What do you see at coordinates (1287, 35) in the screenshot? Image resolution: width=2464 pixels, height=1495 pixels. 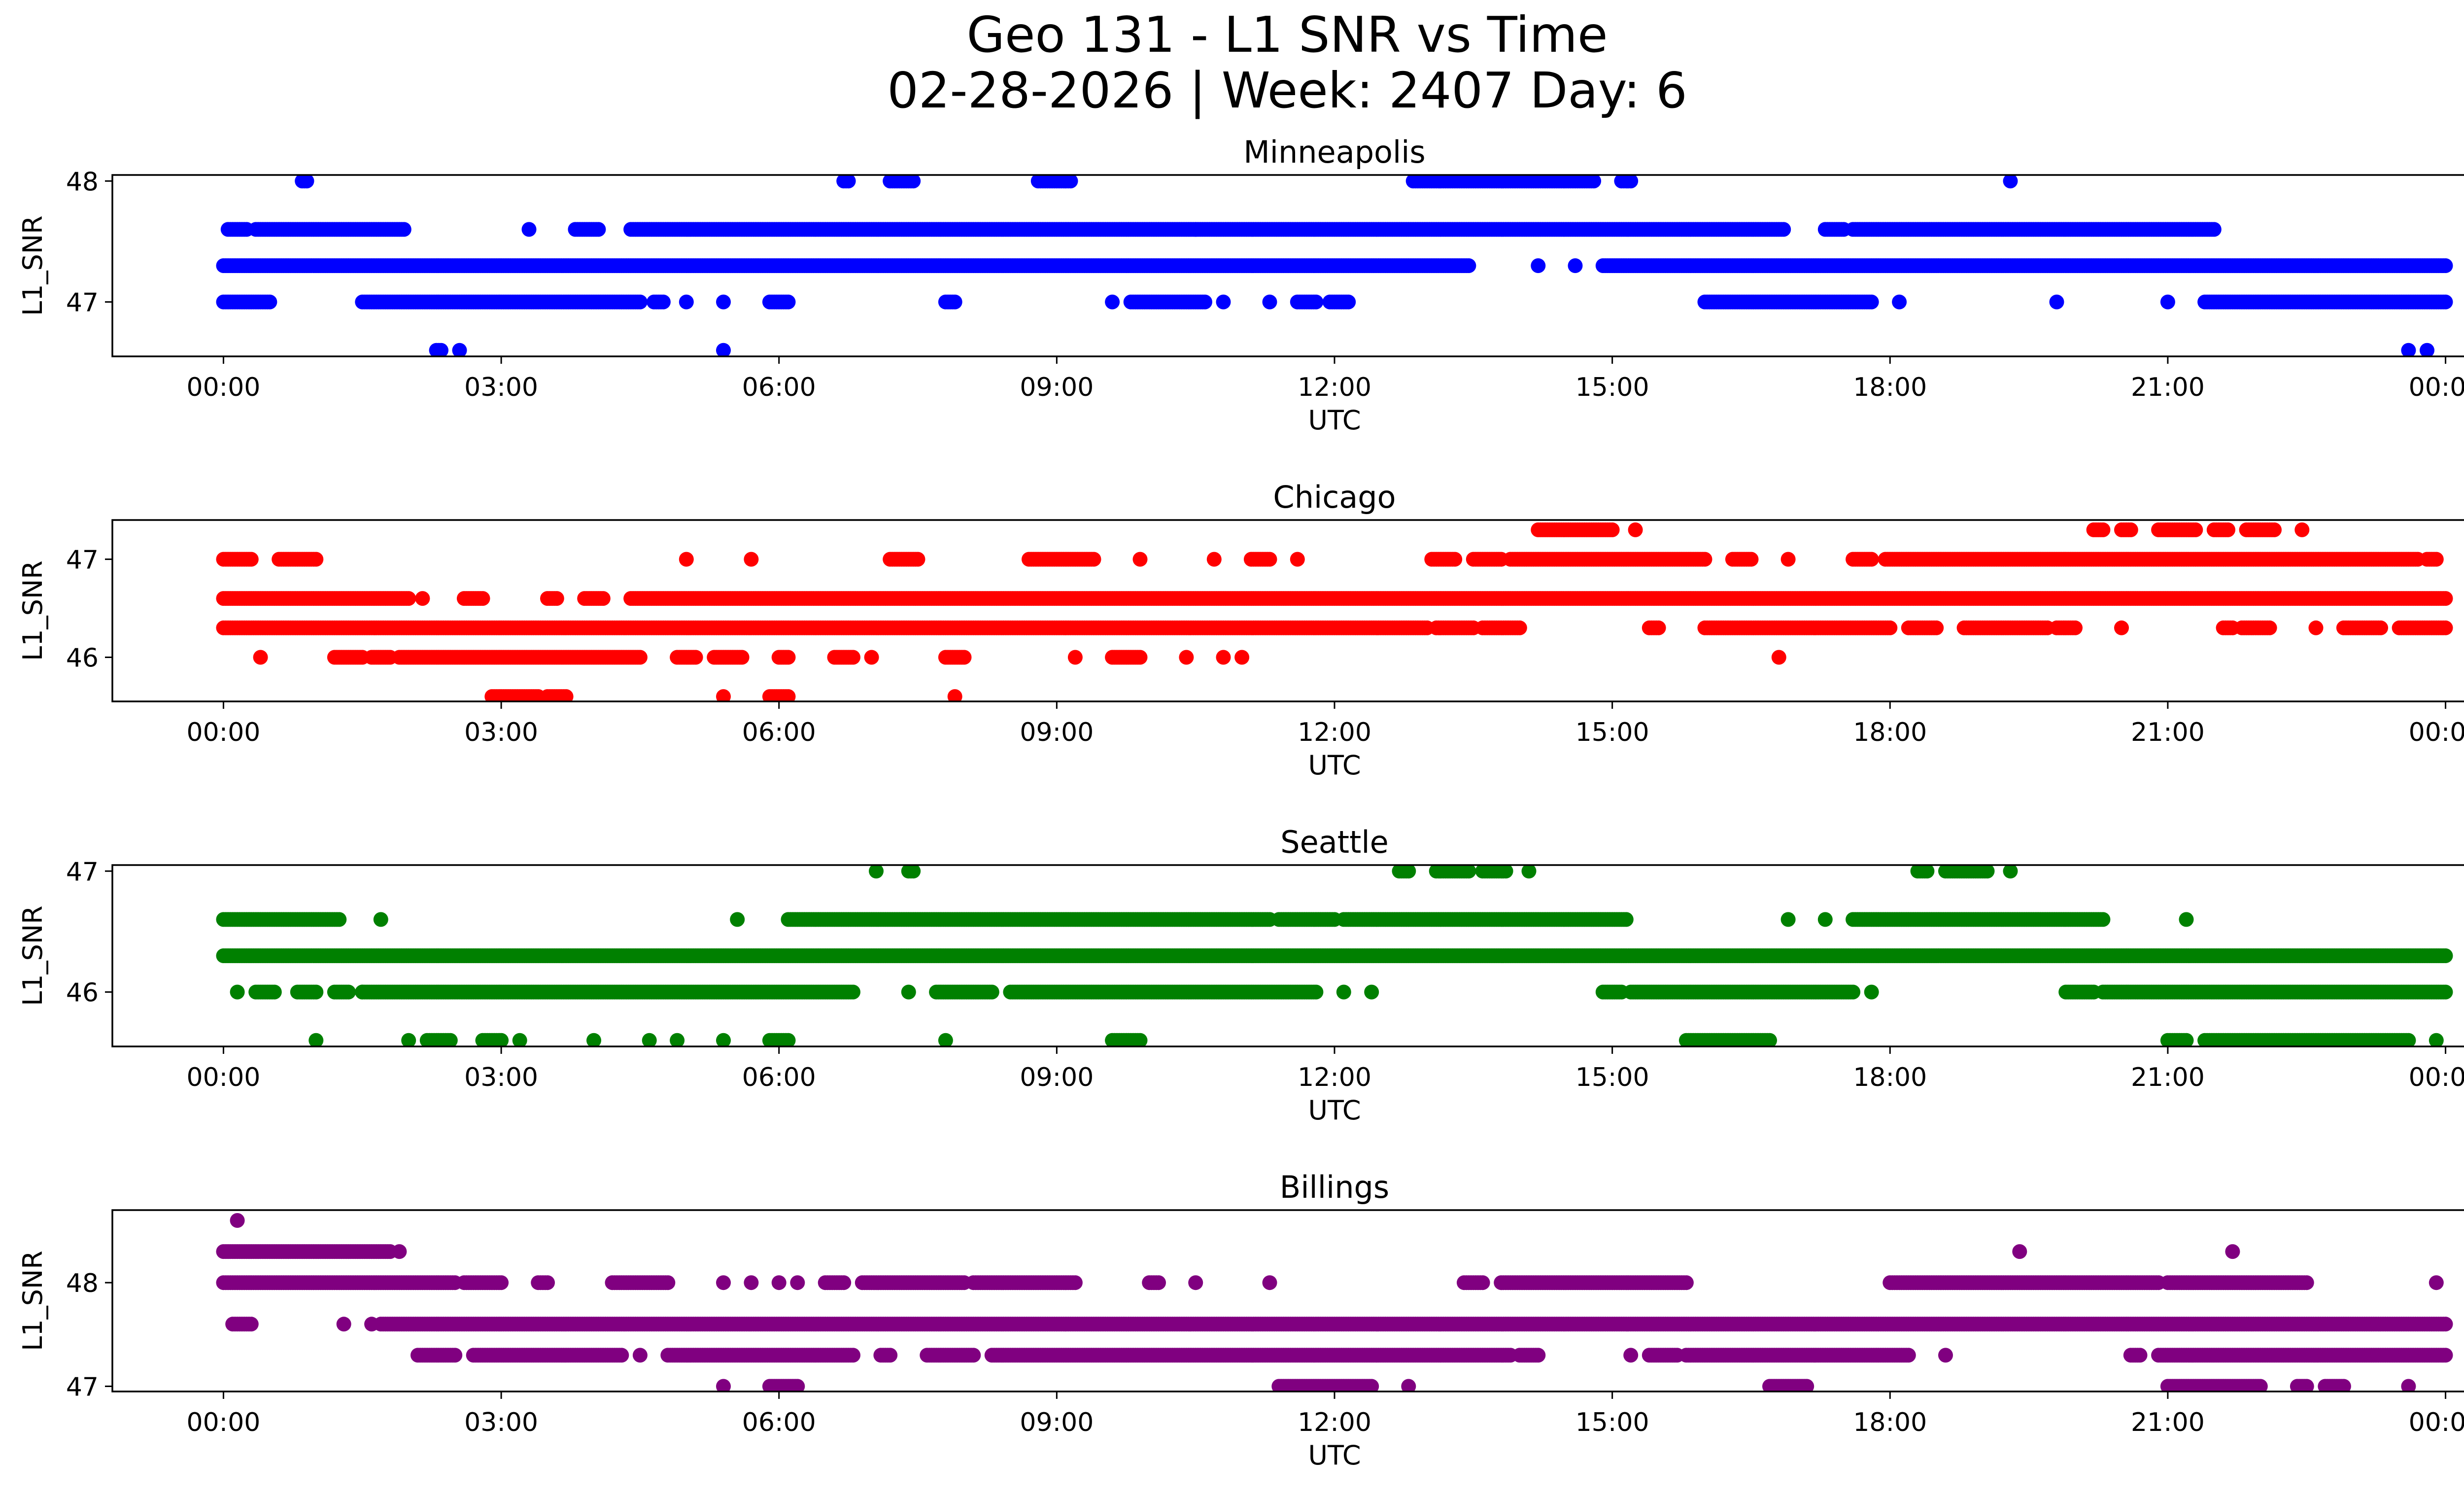 I see `figure-title-line-1: Geo 131 - L1 SNR vs Time` at bounding box center [1287, 35].